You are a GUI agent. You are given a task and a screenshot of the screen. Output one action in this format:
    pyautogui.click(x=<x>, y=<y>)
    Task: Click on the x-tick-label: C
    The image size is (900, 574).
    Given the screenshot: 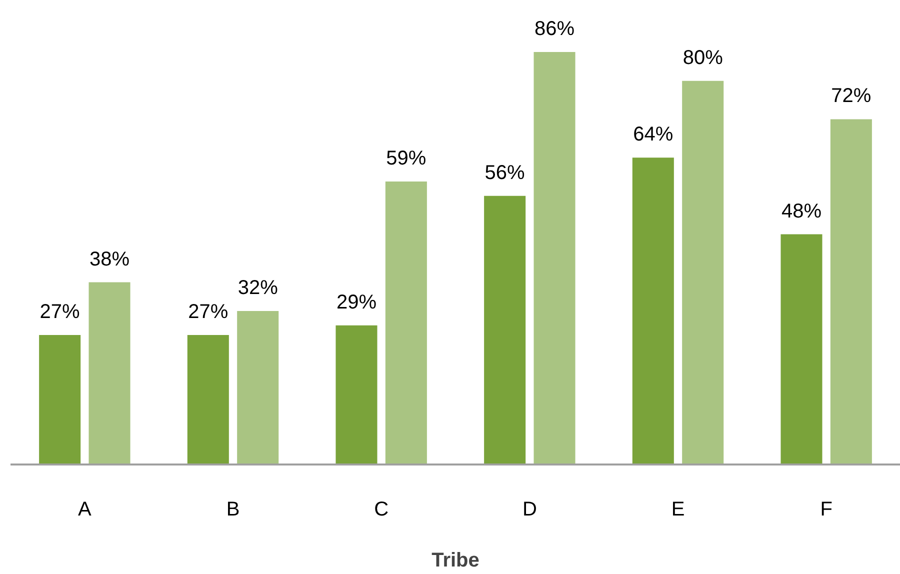 What is the action you would take?
    pyautogui.click(x=381, y=509)
    